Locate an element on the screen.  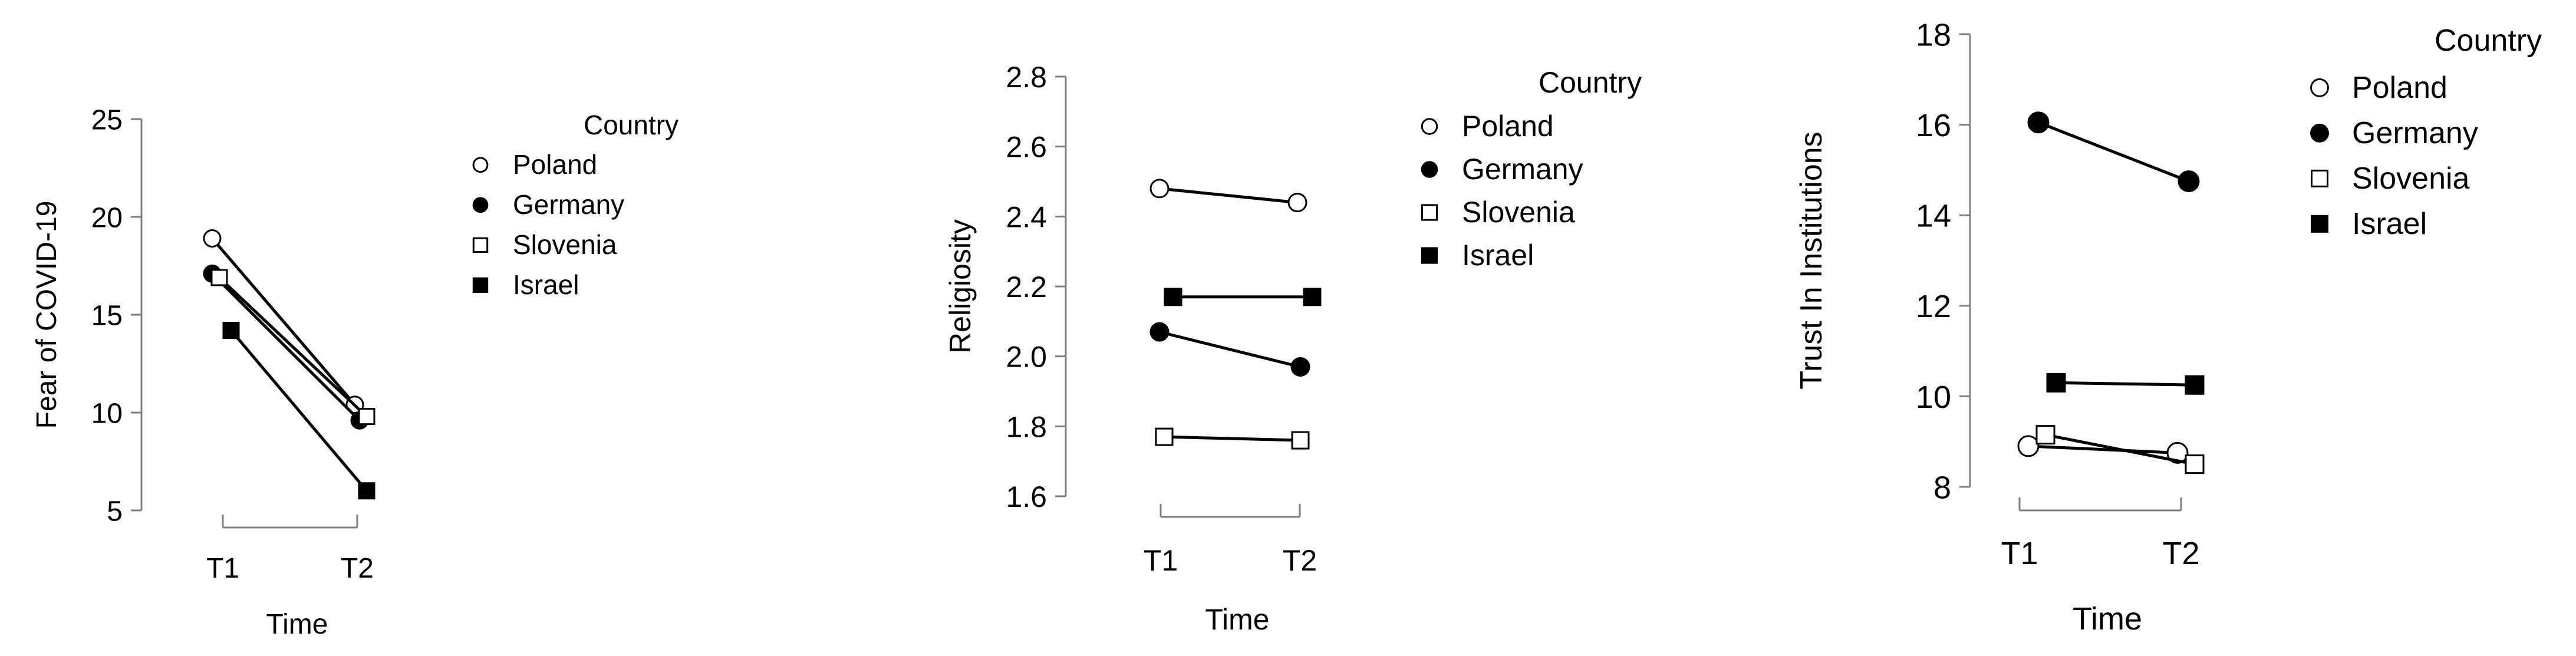
y-tick-label: 12 is located at coordinates (1933, 306).